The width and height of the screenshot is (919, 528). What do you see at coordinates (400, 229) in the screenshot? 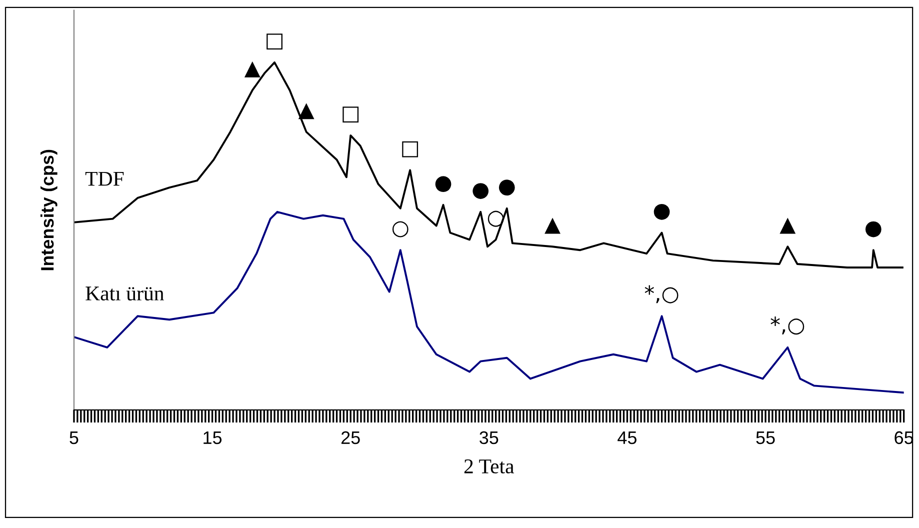
I see `annotation: ○` at bounding box center [400, 229].